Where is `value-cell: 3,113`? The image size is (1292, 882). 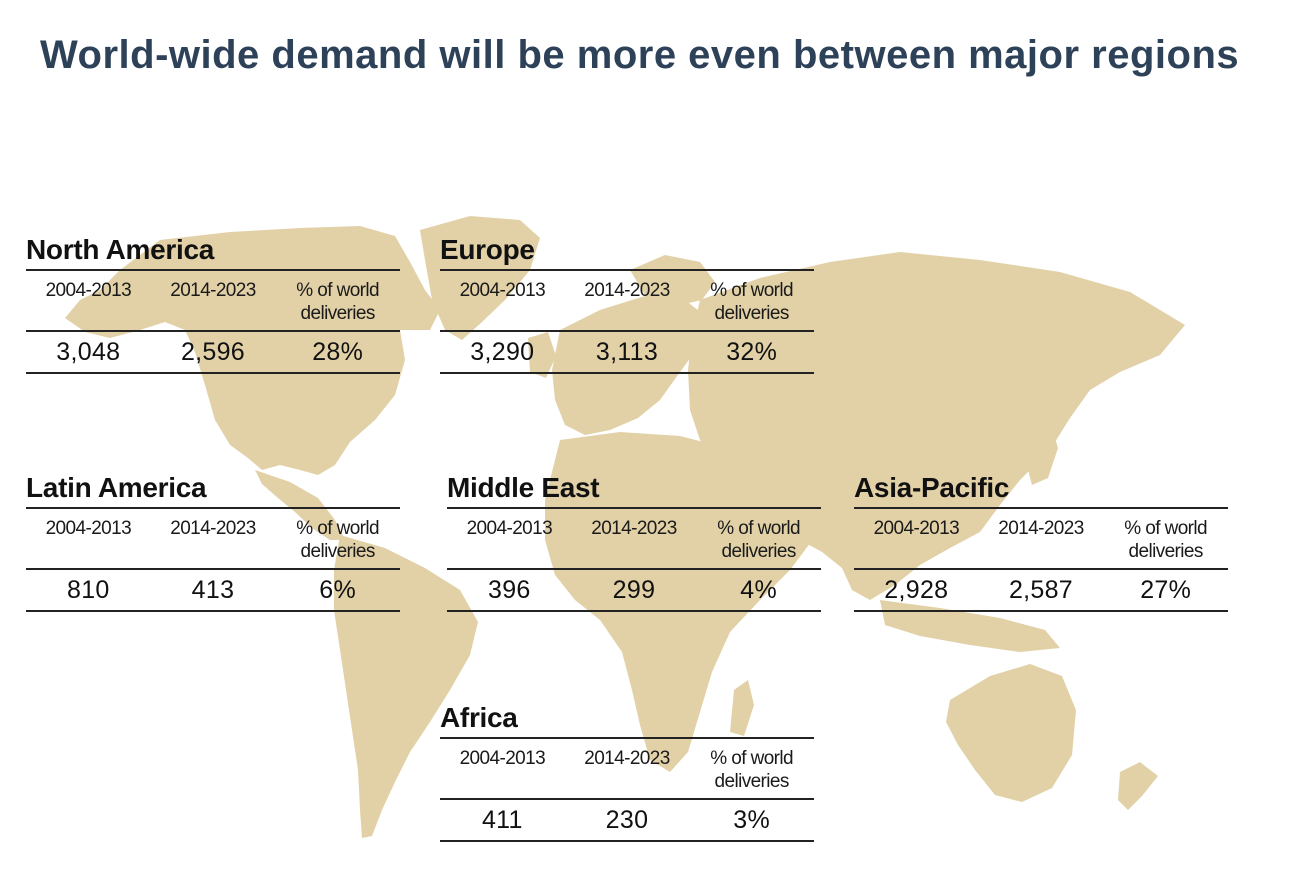 value-cell: 3,113 is located at coordinates (627, 352).